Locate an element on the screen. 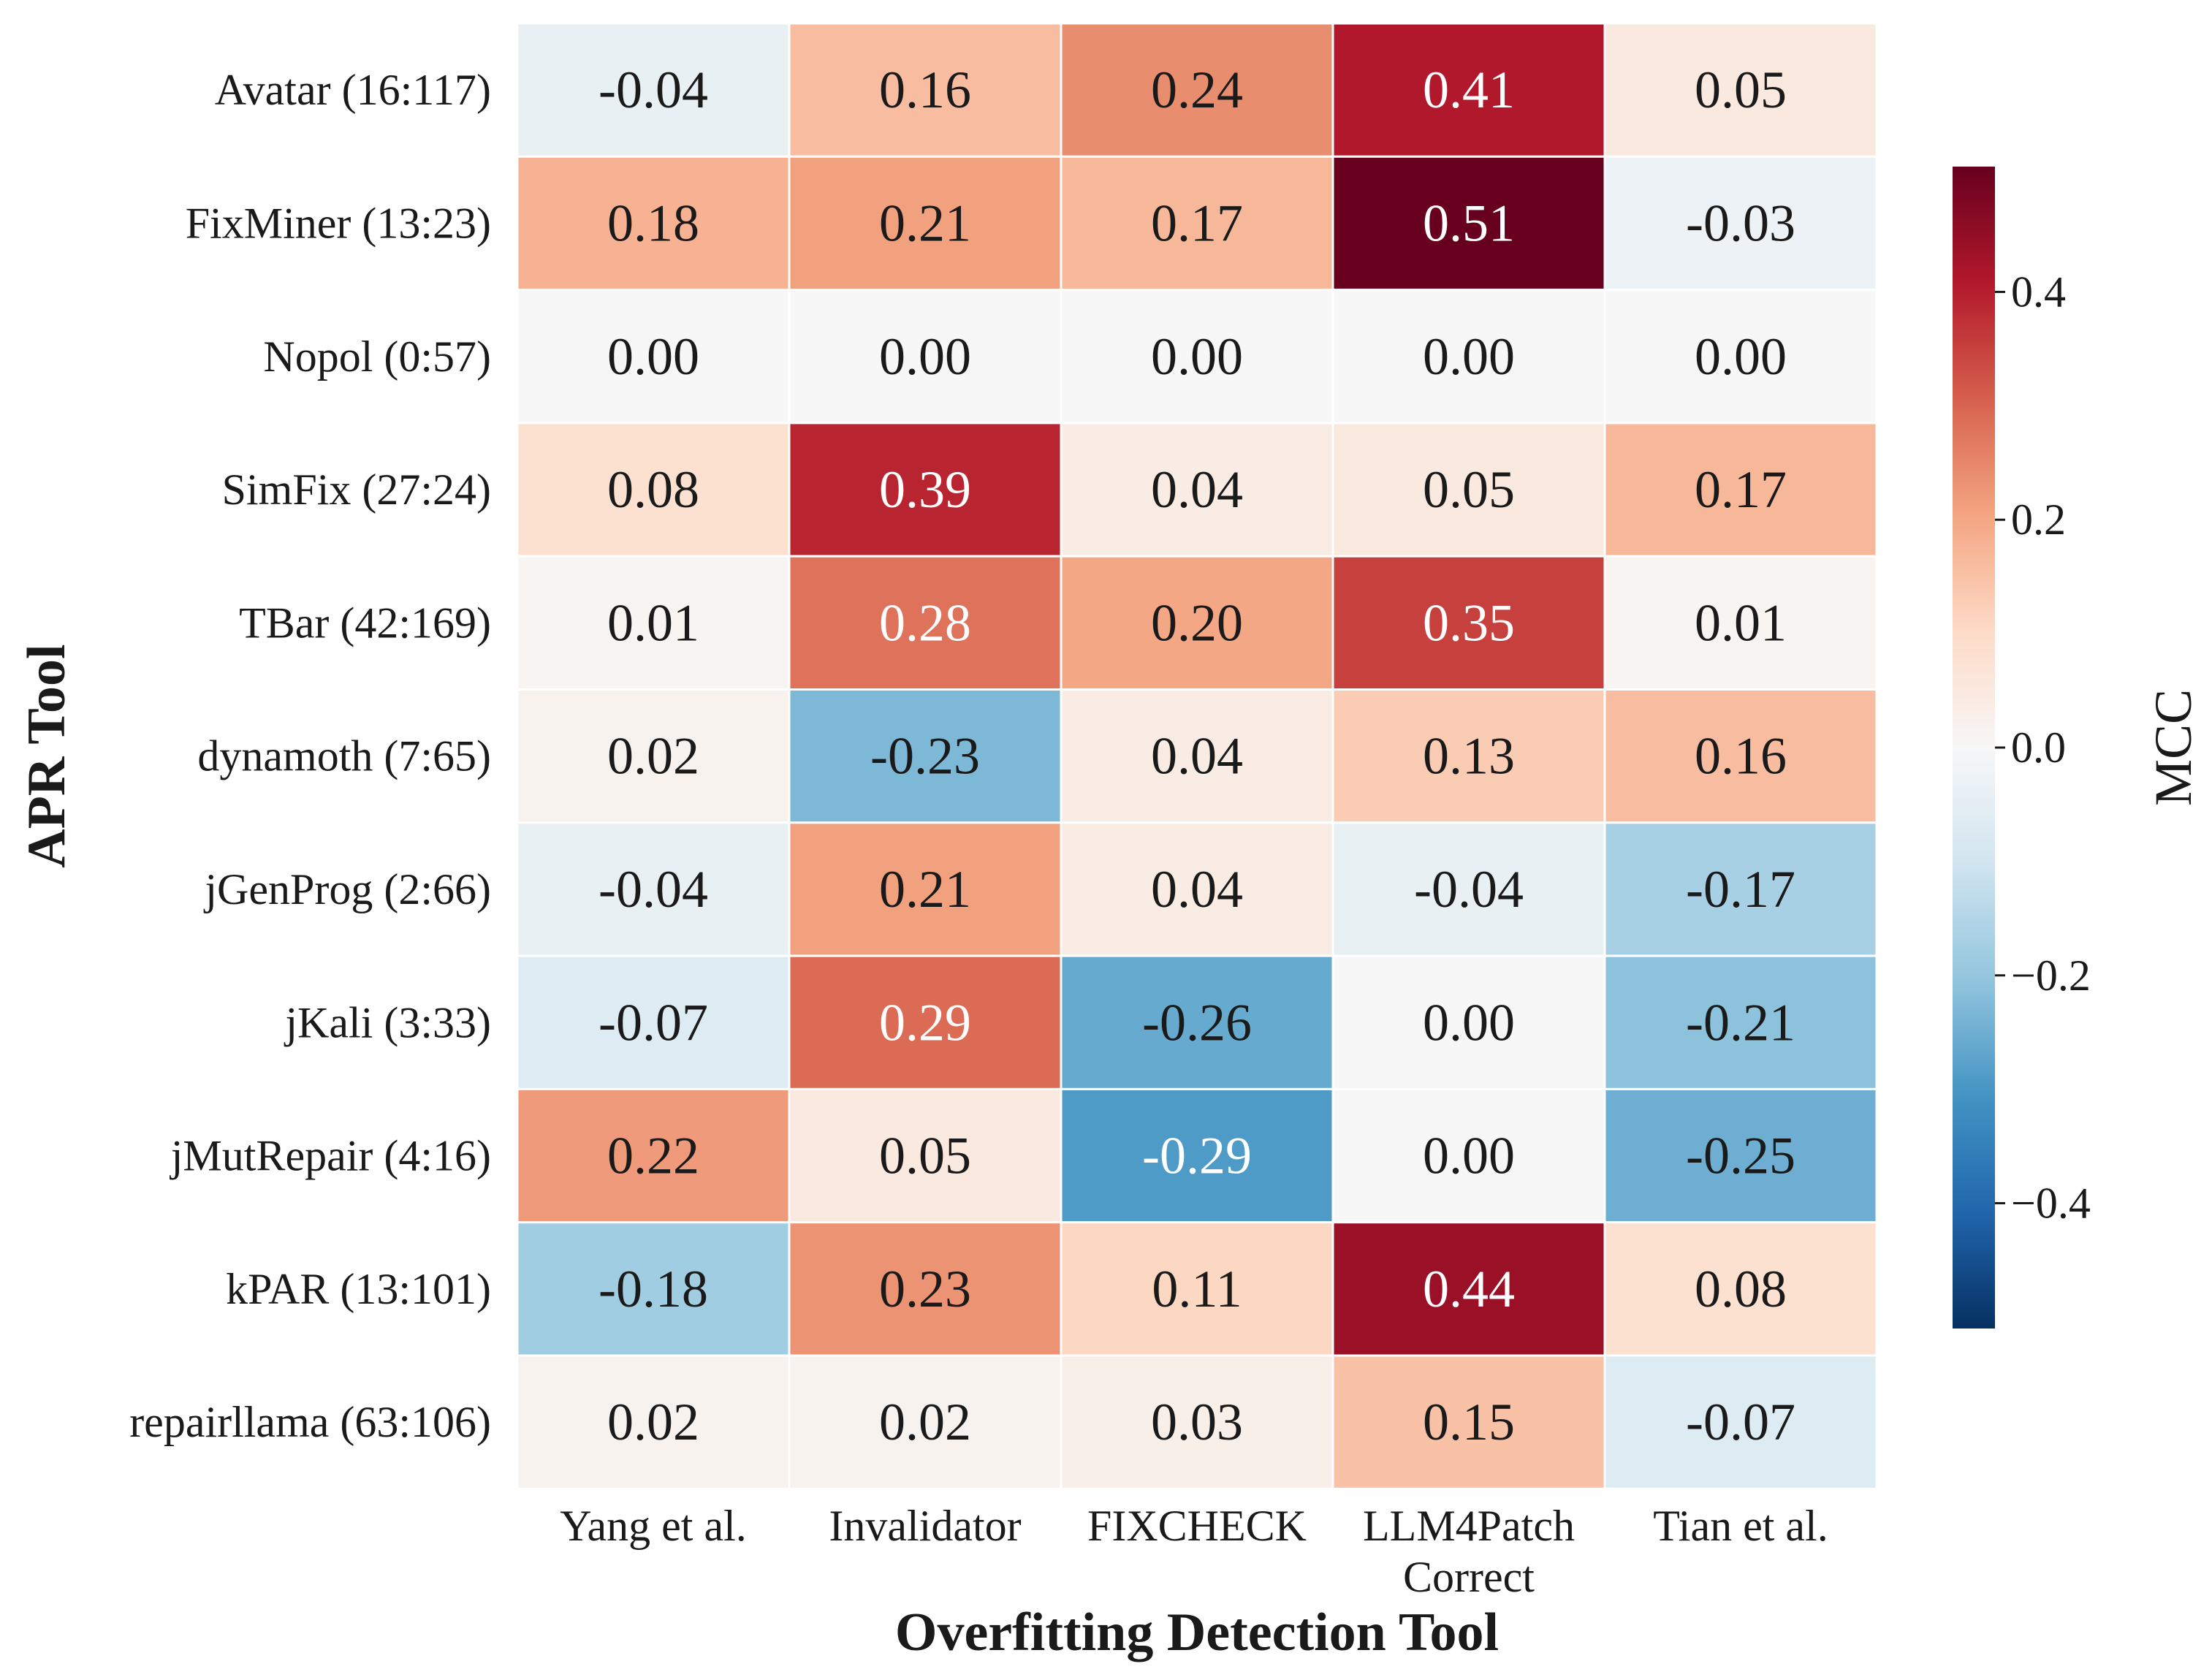  cell-value-label: 0.39 is located at coordinates (925, 489).